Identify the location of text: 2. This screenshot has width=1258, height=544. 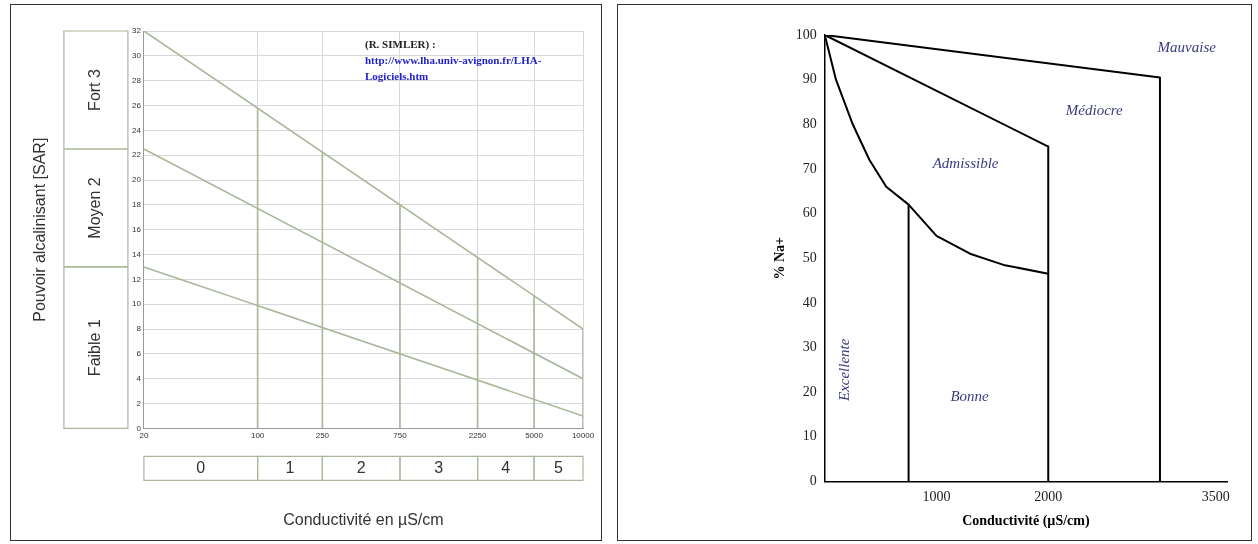
(361, 467).